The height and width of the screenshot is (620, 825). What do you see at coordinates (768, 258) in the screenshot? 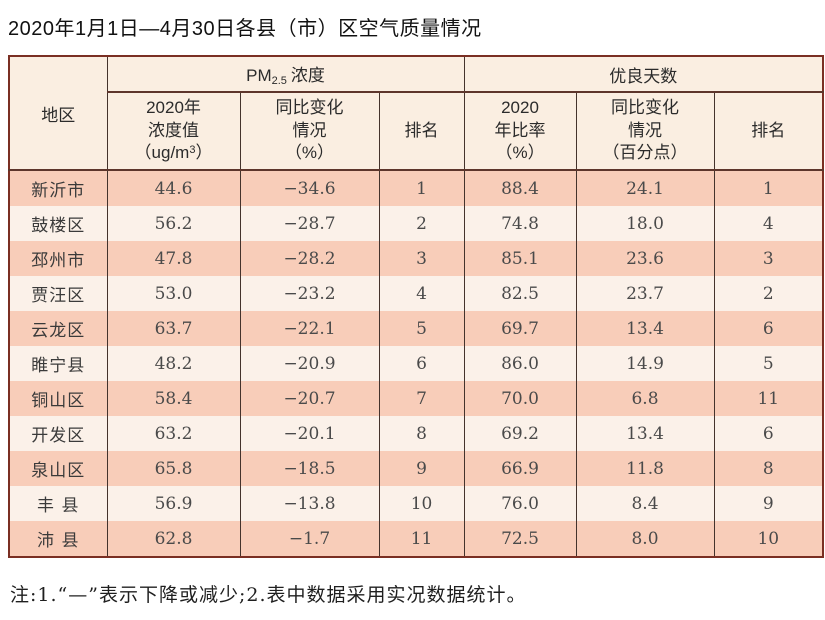
I see `rate-rank-cell: 3` at bounding box center [768, 258].